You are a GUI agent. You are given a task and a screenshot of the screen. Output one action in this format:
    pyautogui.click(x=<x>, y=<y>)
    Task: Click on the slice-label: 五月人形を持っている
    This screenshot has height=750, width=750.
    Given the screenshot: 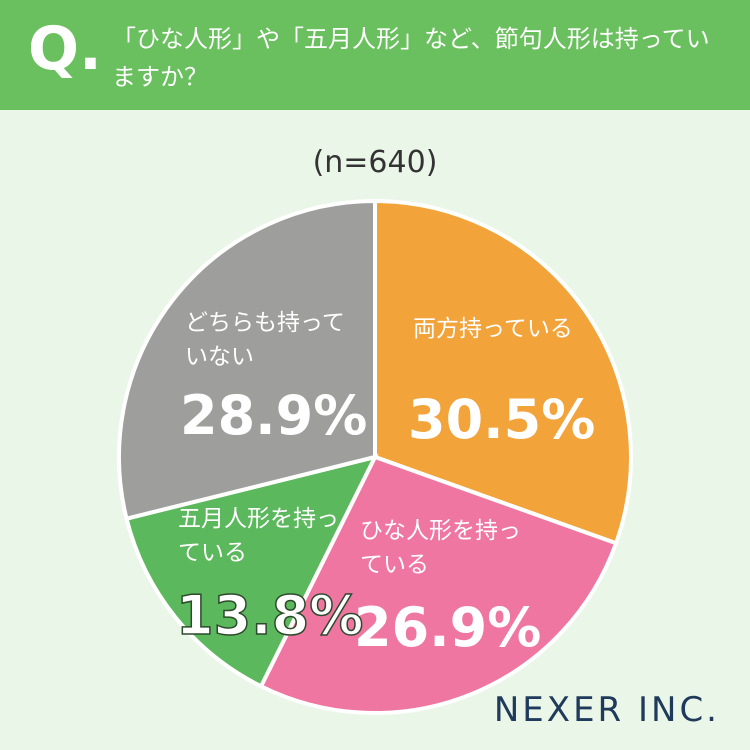 What is the action you would take?
    pyautogui.click(x=258, y=536)
    